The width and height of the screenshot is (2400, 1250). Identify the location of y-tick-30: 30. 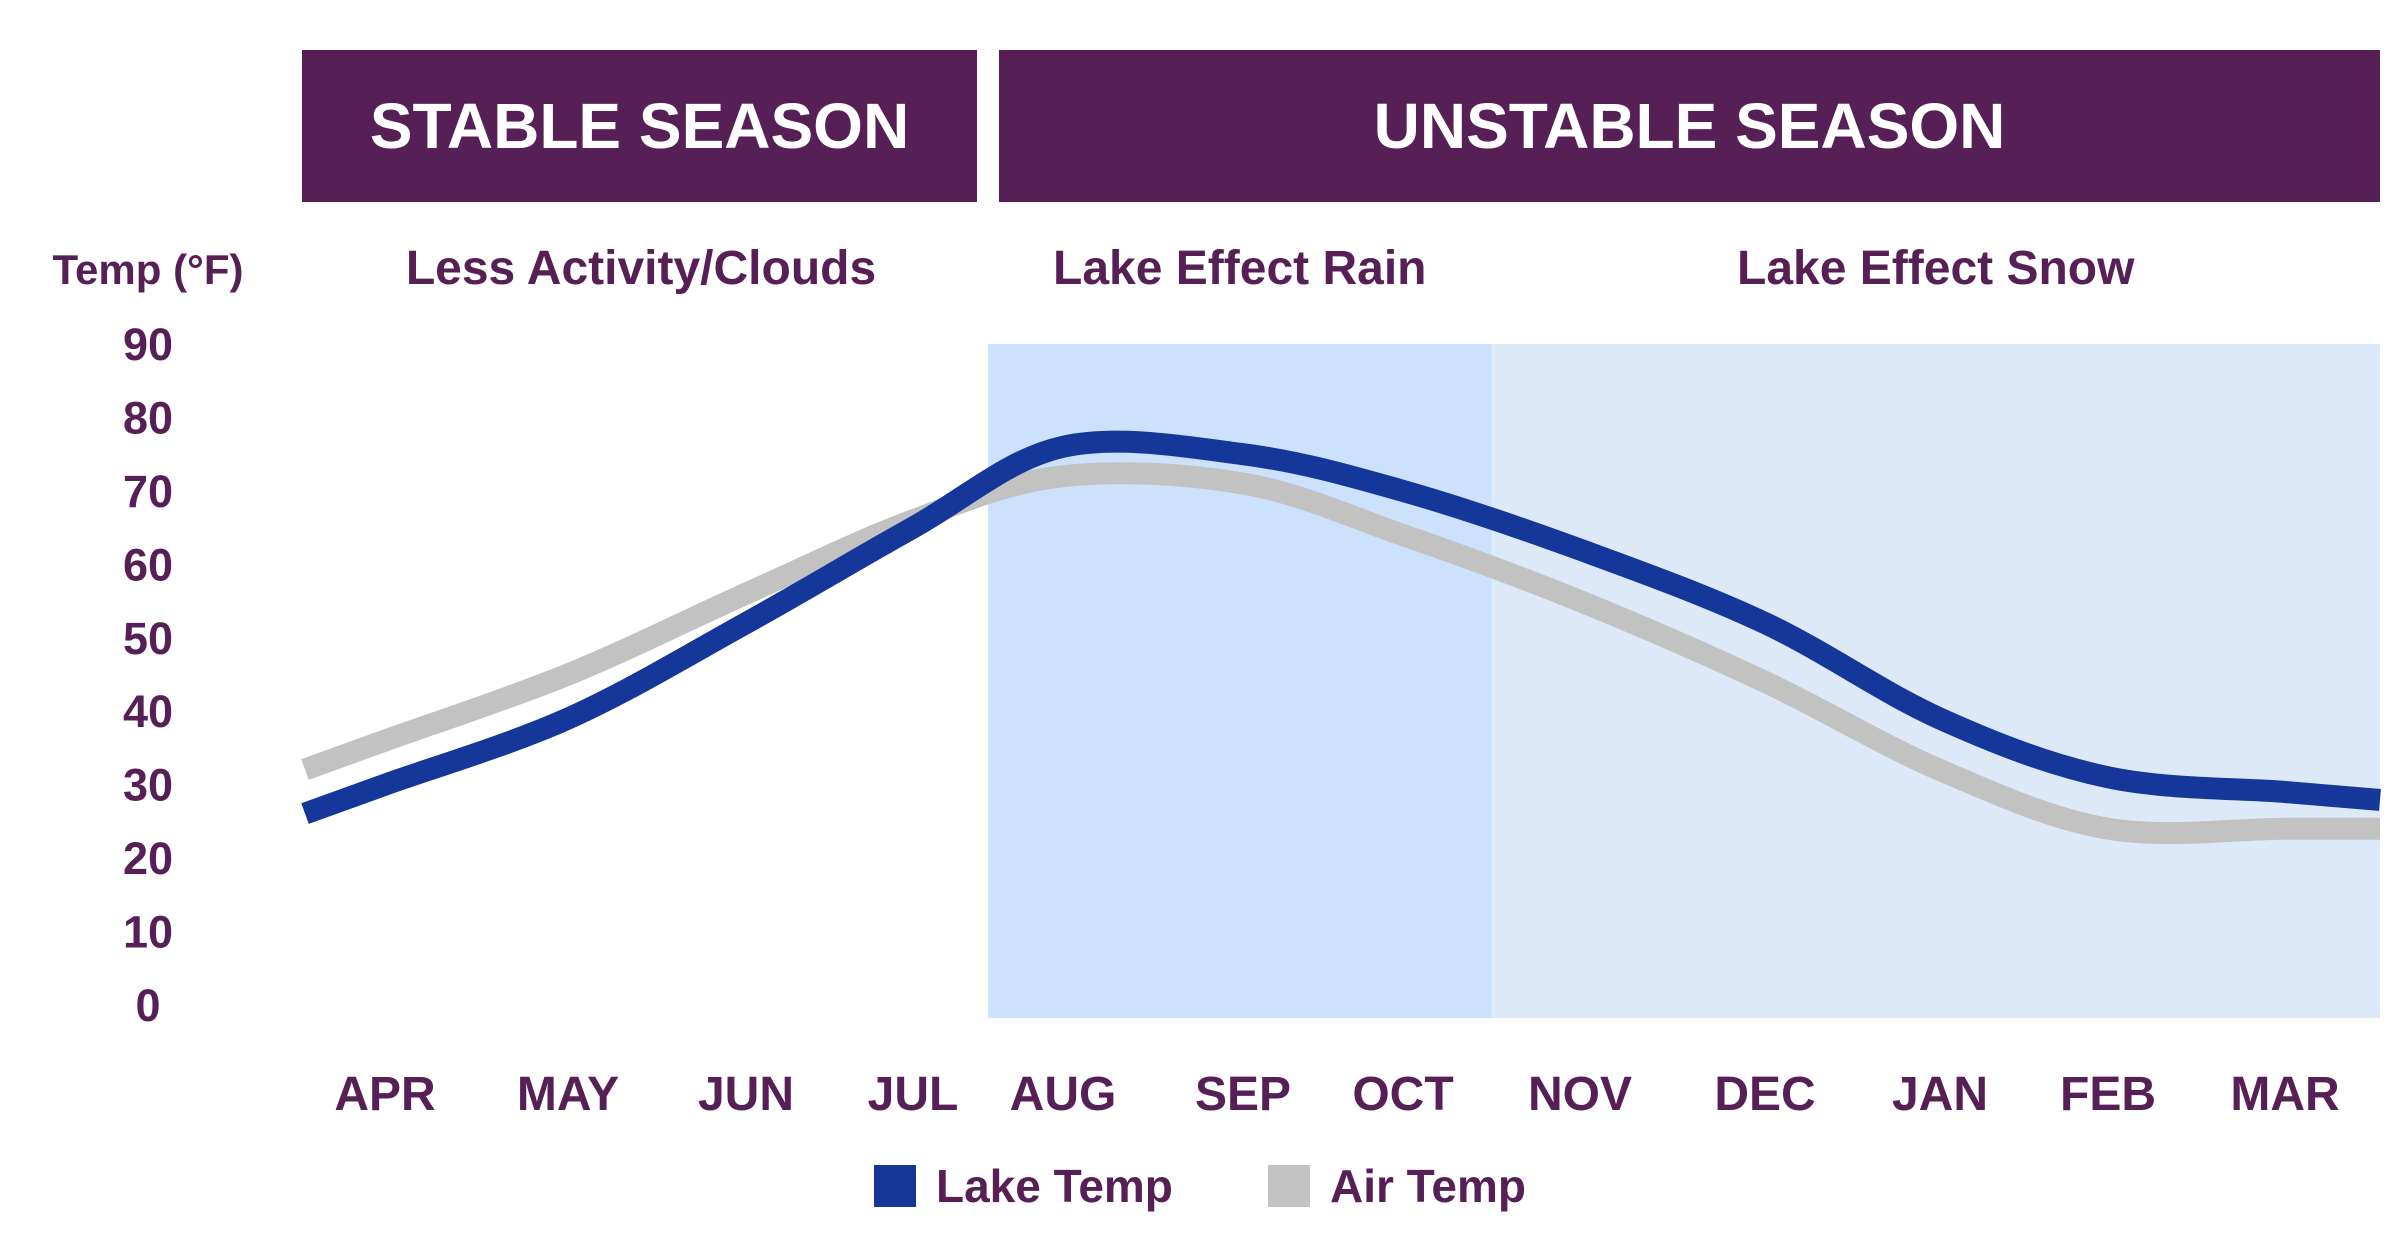
(148, 785).